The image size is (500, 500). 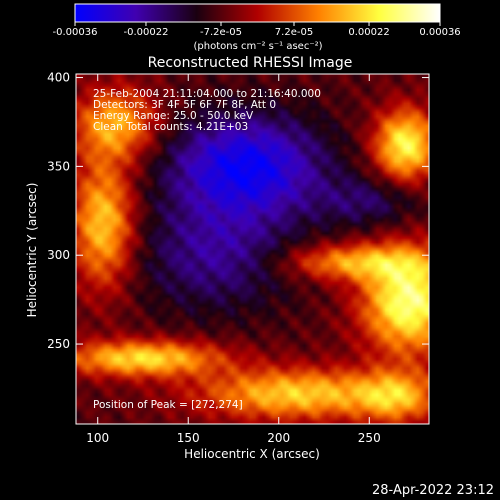 What do you see at coordinates (170, 127) in the screenshot?
I see `annotation-counts: Clean Total counts: 4.21E+03` at bounding box center [170, 127].